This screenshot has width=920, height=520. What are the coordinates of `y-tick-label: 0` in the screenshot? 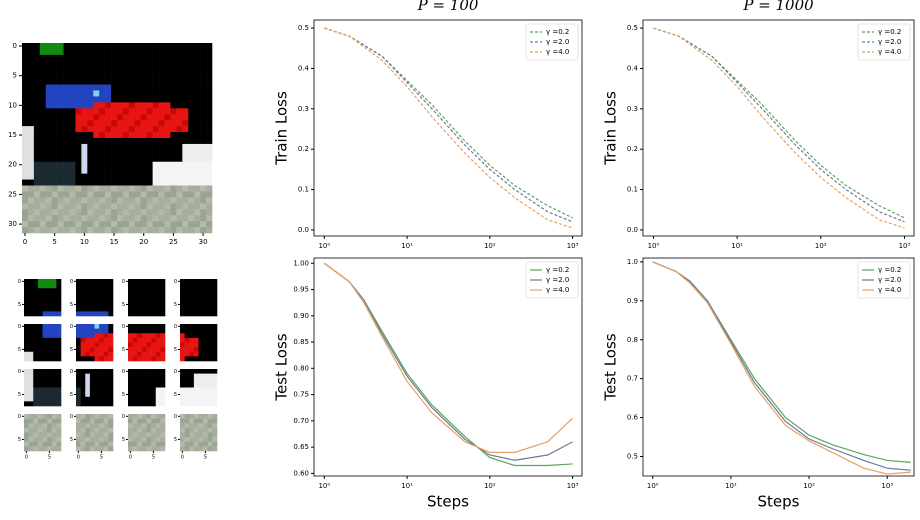 It's located at (175, 417).